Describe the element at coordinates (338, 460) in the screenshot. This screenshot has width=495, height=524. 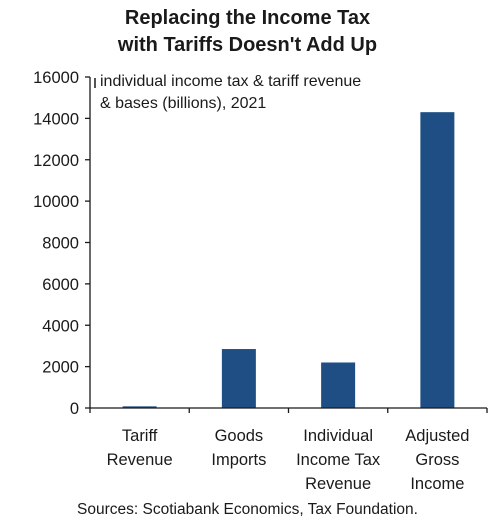
I see `x-category-label: Individual Income Tax Revenue` at that location.